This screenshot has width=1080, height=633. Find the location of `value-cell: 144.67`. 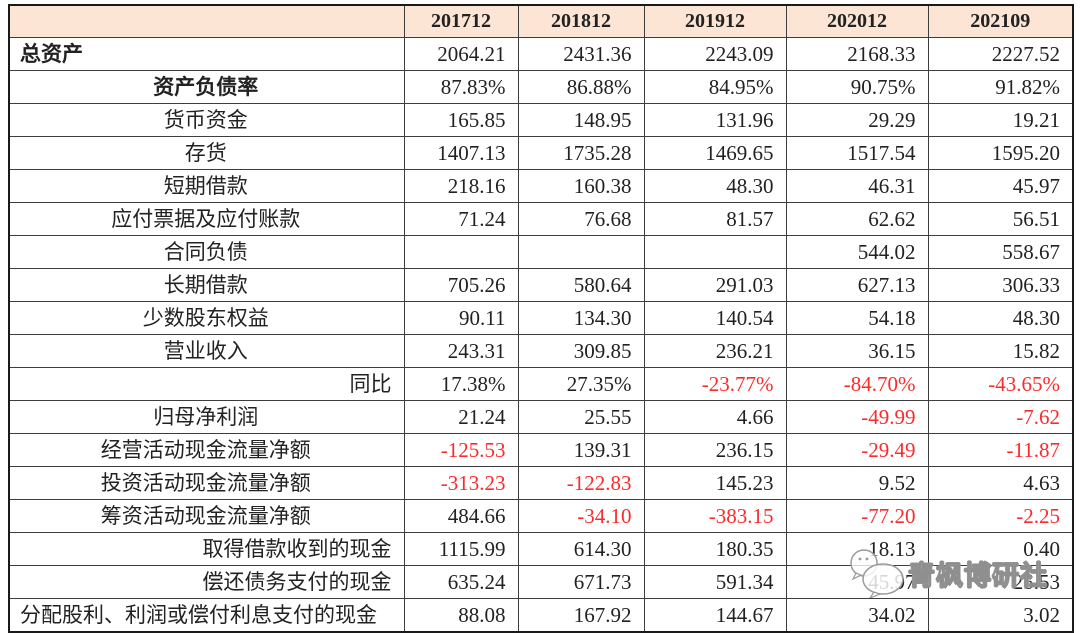

value-cell: 144.67 is located at coordinates (715, 615).